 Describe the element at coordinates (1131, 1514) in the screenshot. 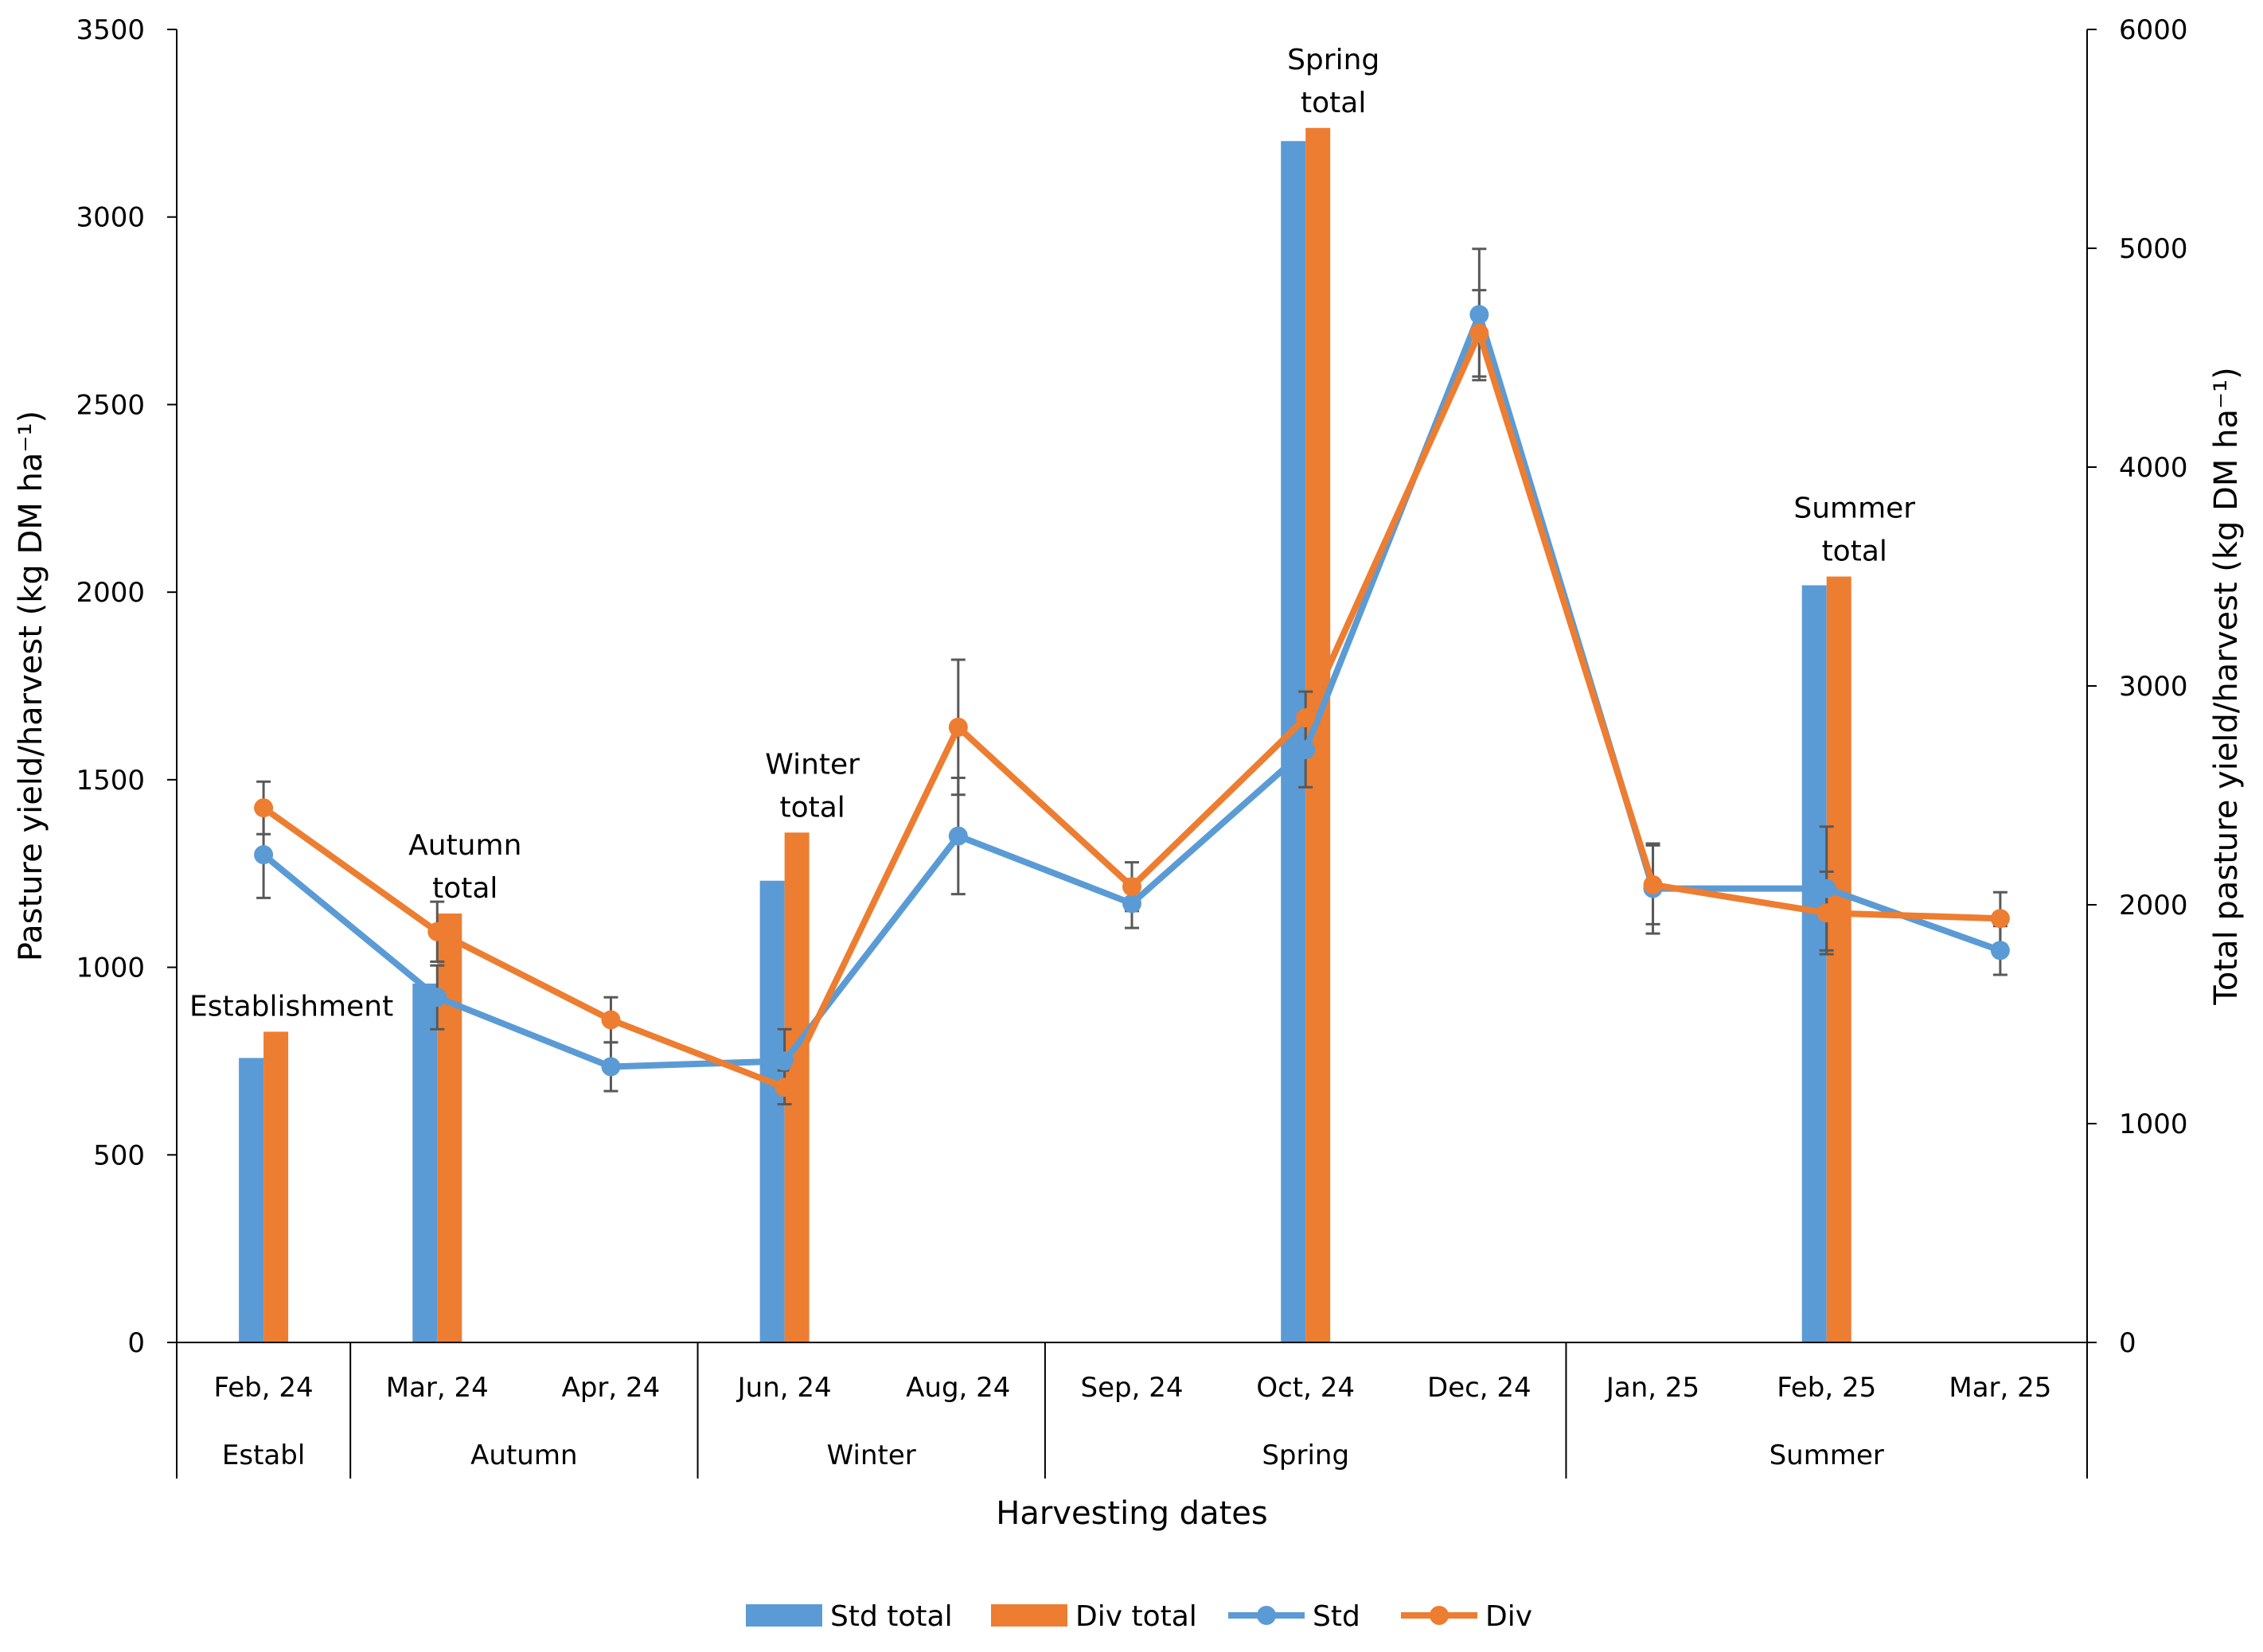

I see `x-axis-title: Harvesting dates` at that location.